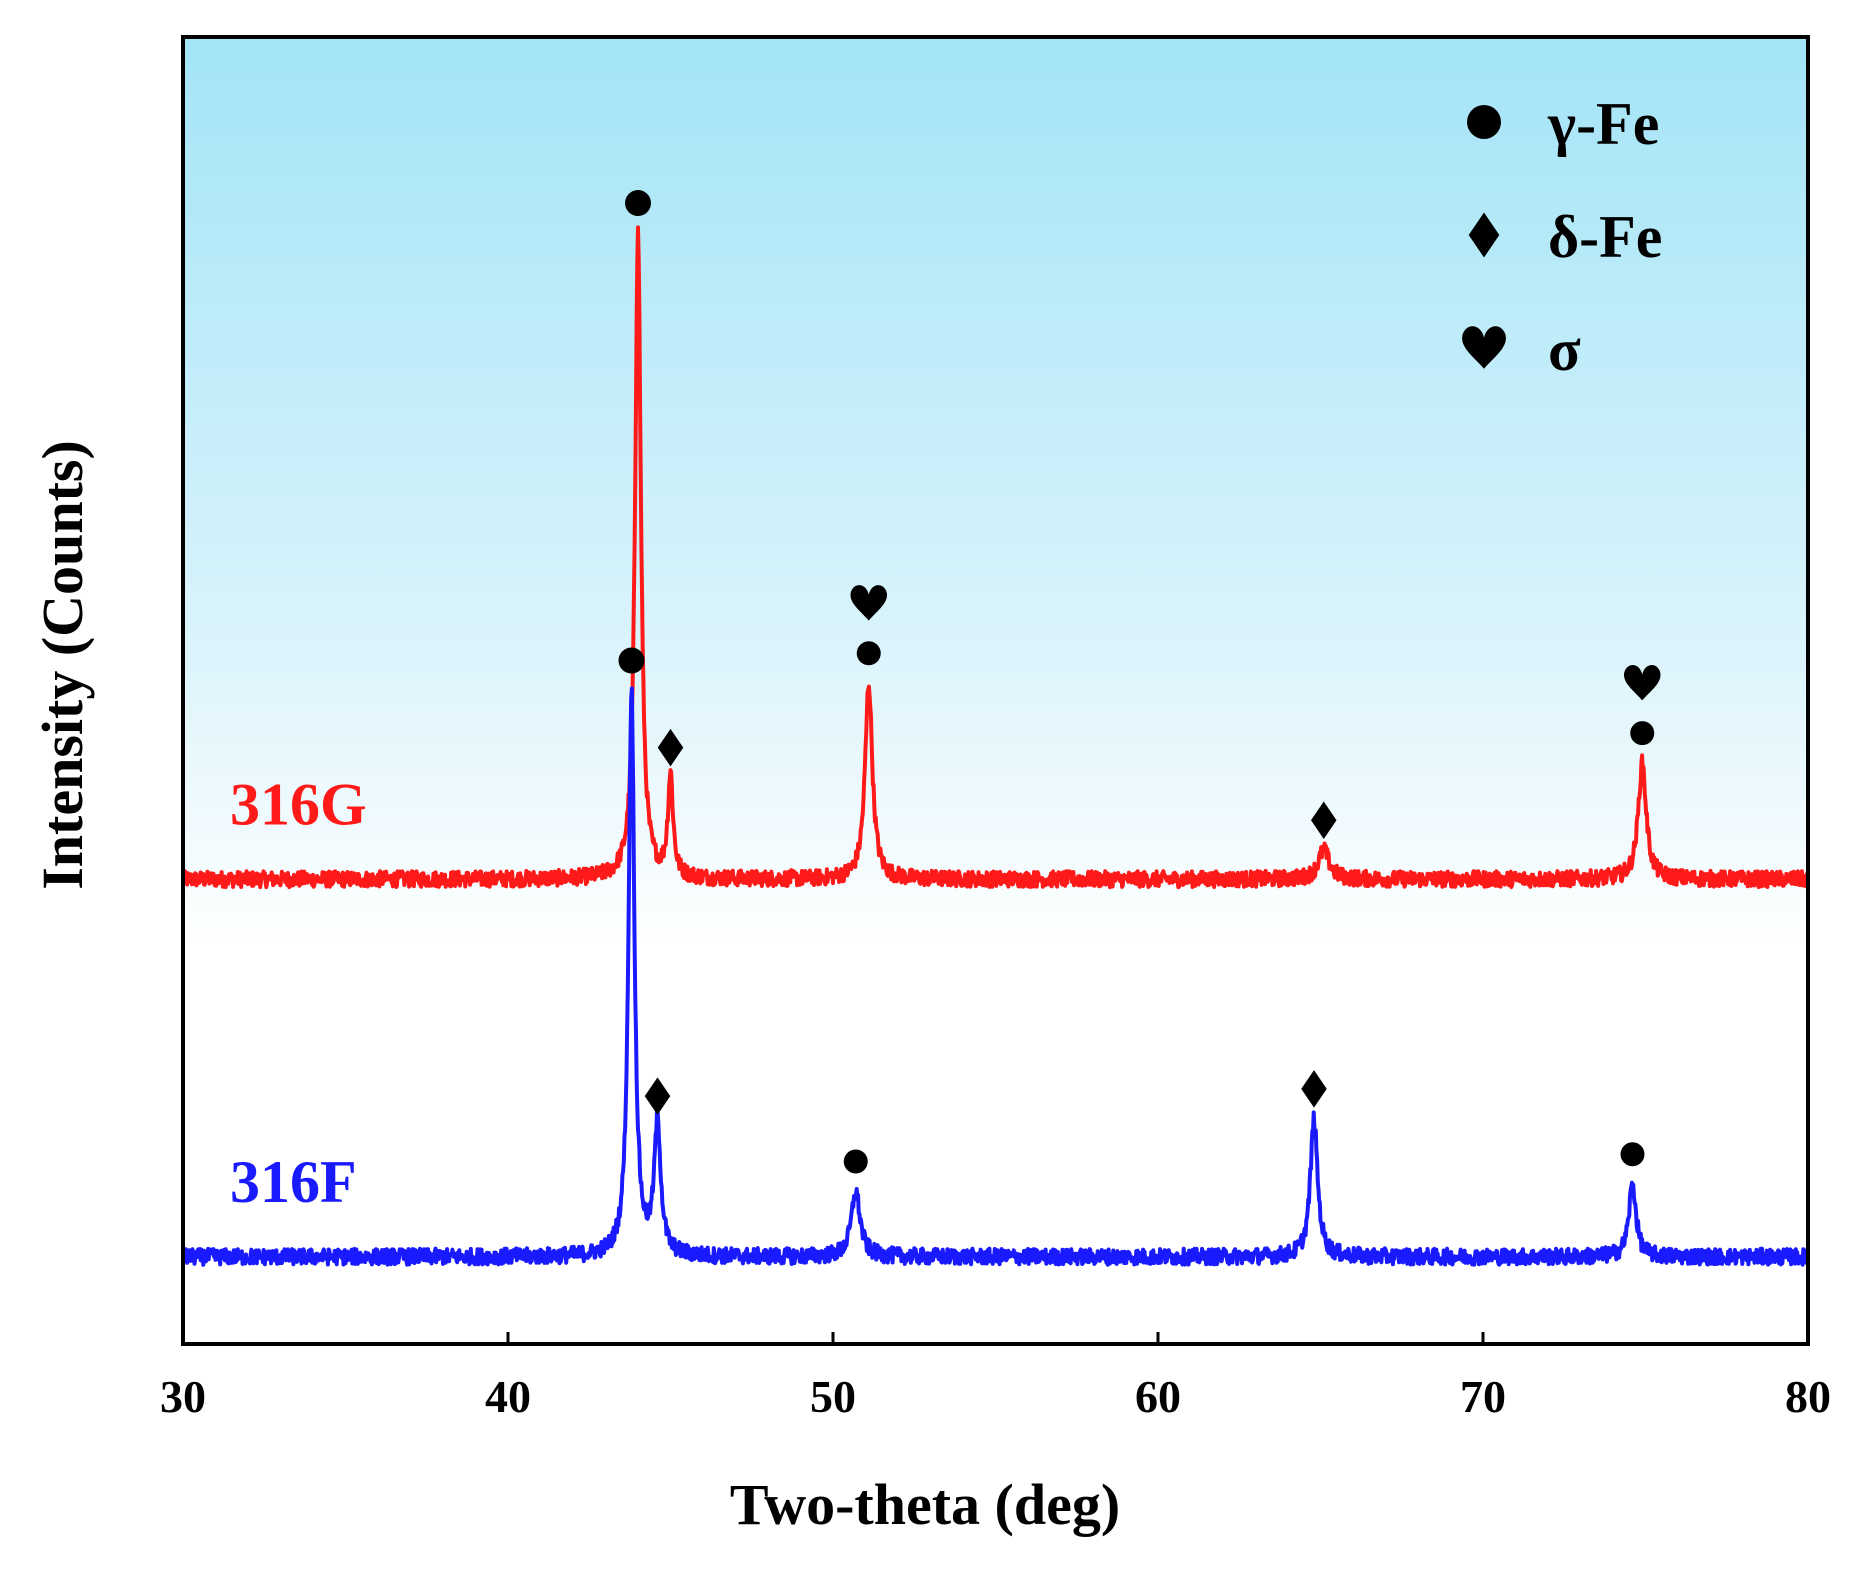 The image size is (1862, 1574). I want to click on x-tick-label: 30, so click(183, 1396).